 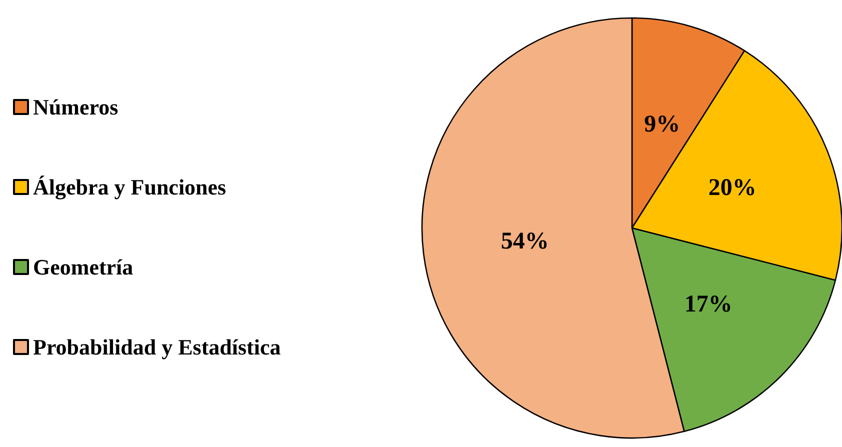 I want to click on legend-label: Probabilidad y Estadística, so click(x=157, y=347).